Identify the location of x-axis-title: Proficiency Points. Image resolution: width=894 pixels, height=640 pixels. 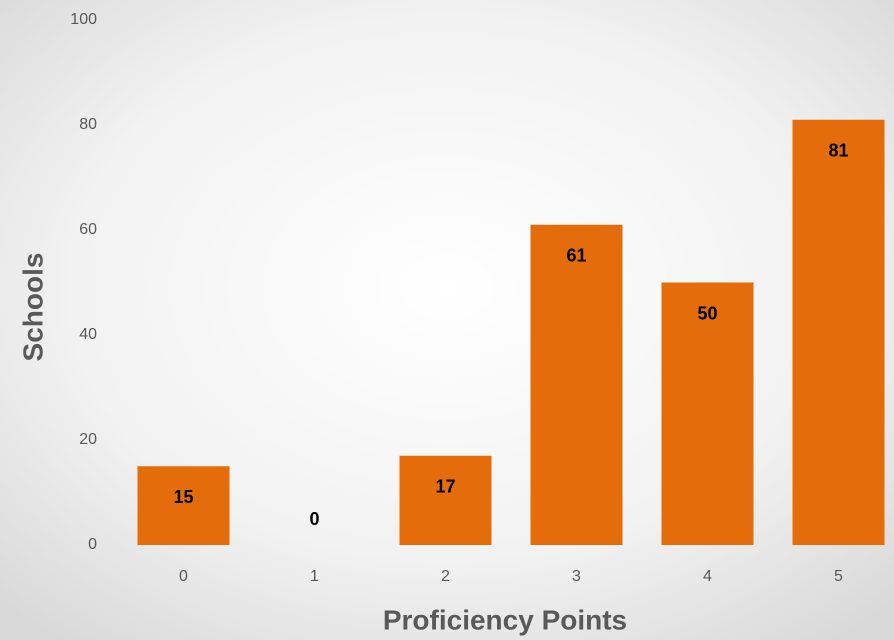
(505, 619).